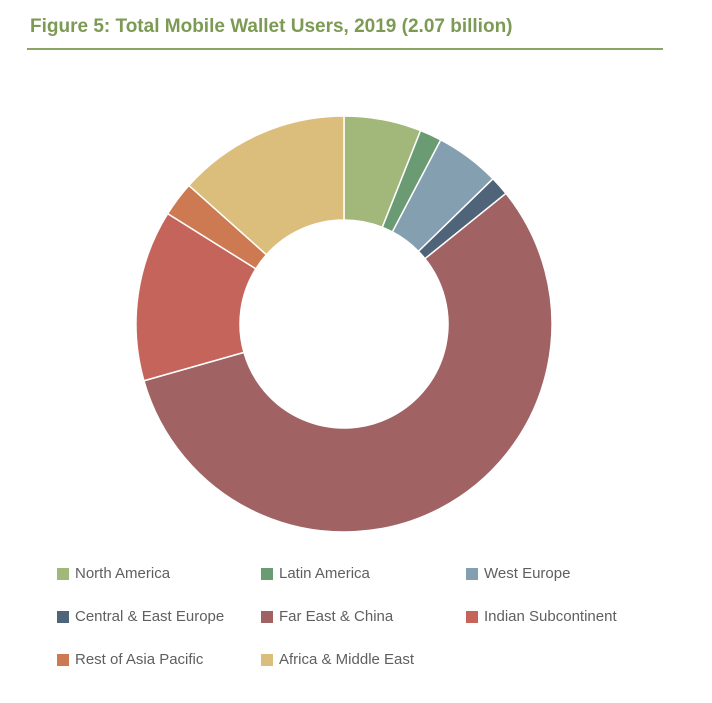 This screenshot has width=712, height=703. What do you see at coordinates (345, 49) in the screenshot?
I see `title-divider` at bounding box center [345, 49].